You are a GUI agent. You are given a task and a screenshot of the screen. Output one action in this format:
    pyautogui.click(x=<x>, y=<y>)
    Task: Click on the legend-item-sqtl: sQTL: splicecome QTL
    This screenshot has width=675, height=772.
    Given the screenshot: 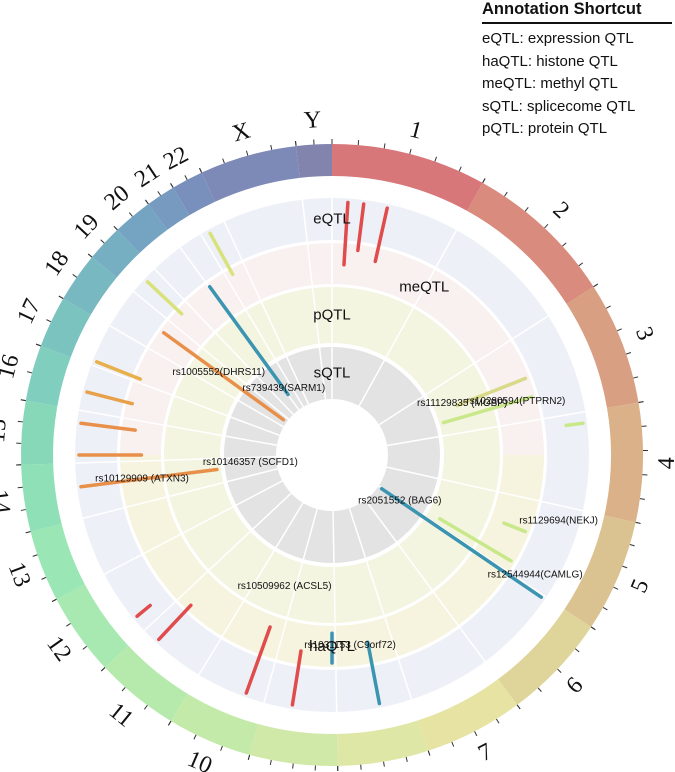 What is the action you would take?
    pyautogui.click(x=559, y=106)
    